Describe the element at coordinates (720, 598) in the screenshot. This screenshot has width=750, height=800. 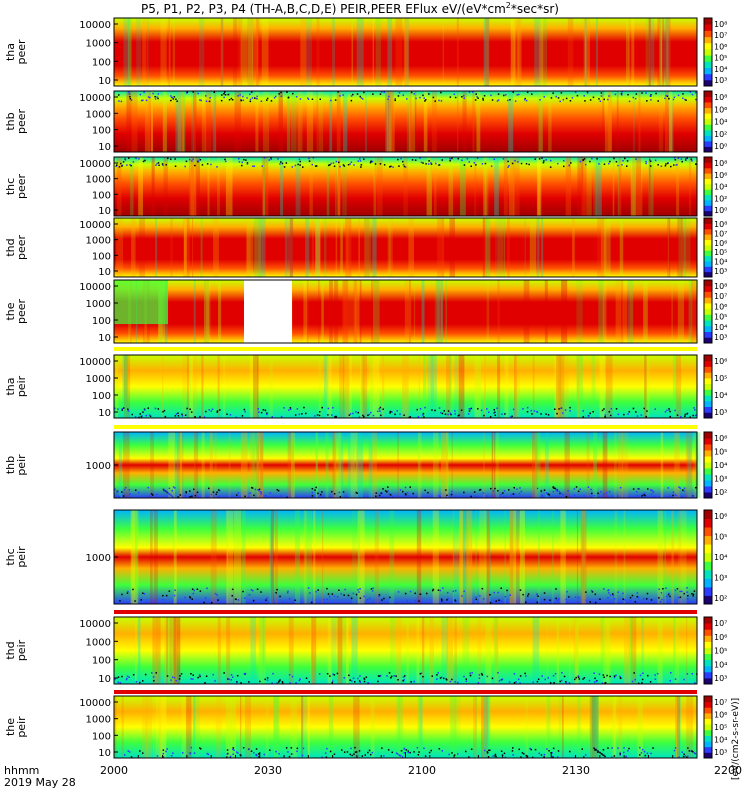
I see `colorbar-tick-label: 10²` at that location.